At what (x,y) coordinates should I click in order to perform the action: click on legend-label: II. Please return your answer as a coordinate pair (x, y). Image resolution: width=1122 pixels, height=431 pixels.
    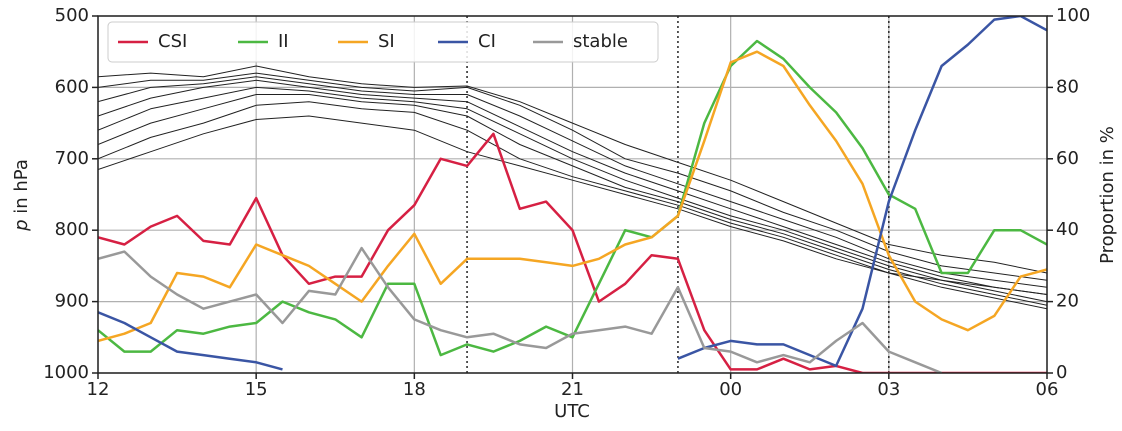
    Looking at the image, I should click on (283, 41).